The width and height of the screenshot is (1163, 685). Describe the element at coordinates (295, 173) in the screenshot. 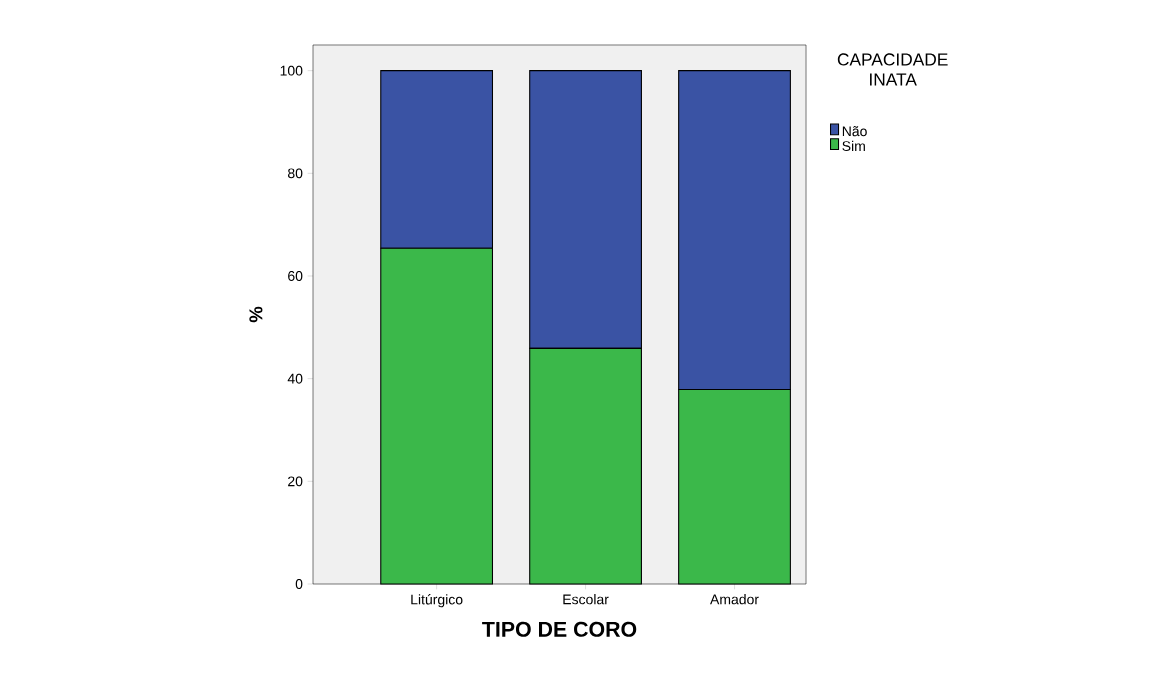

I see `y-tick-label: 80` at that location.